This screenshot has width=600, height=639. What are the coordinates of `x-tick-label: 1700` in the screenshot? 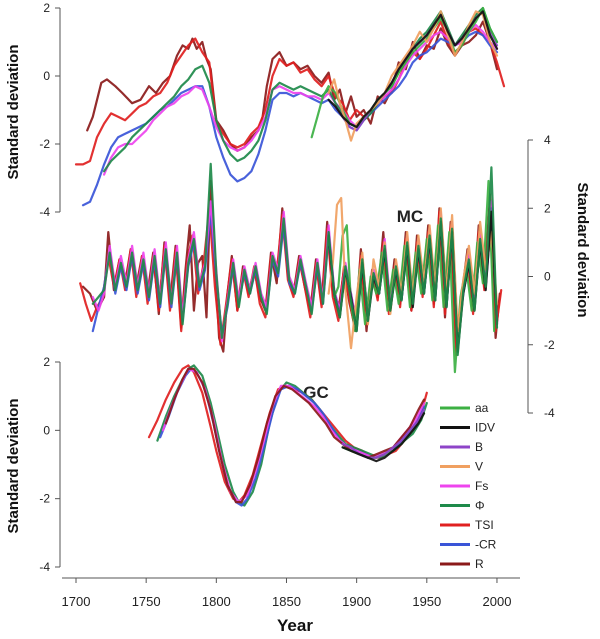 It's located at (76, 601).